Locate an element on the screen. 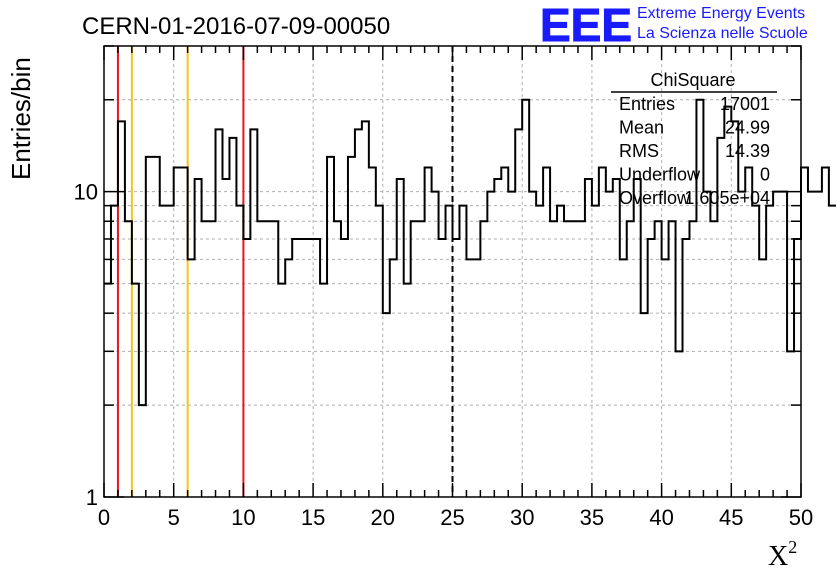 The width and height of the screenshot is (836, 572). stats-label: Overflow is located at coordinates (655, 198).